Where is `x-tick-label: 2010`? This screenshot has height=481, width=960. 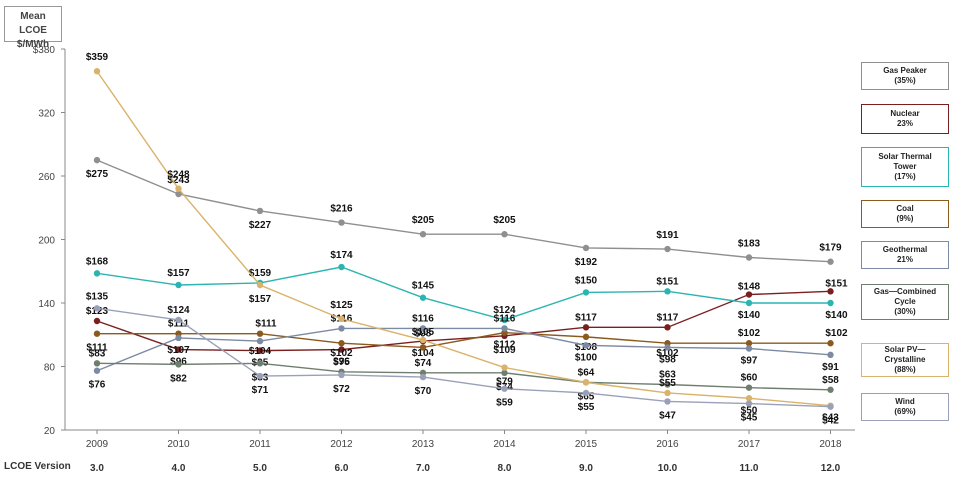
x-tick-label: 2010 is located at coordinates (178, 444).